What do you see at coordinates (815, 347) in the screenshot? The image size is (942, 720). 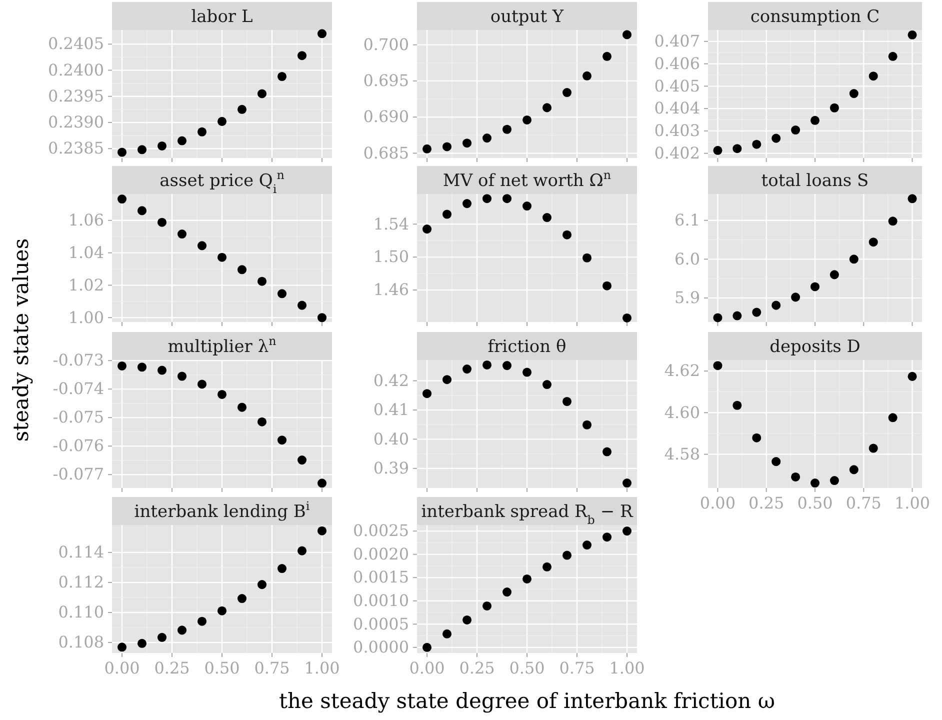 I see `chart-title: deposits D` at bounding box center [815, 347].